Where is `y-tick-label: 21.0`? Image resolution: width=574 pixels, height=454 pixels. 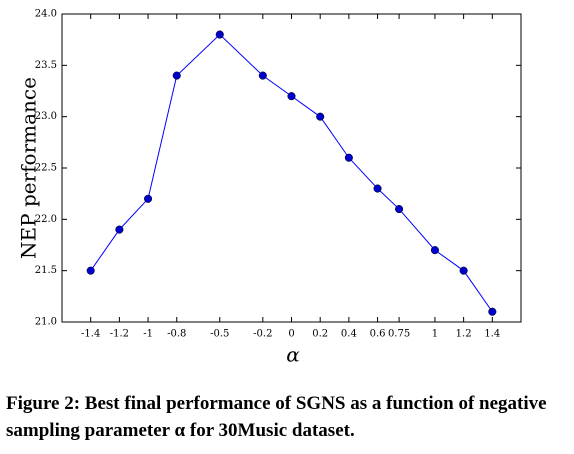 y-tick-label: 21.0 is located at coordinates (46, 322).